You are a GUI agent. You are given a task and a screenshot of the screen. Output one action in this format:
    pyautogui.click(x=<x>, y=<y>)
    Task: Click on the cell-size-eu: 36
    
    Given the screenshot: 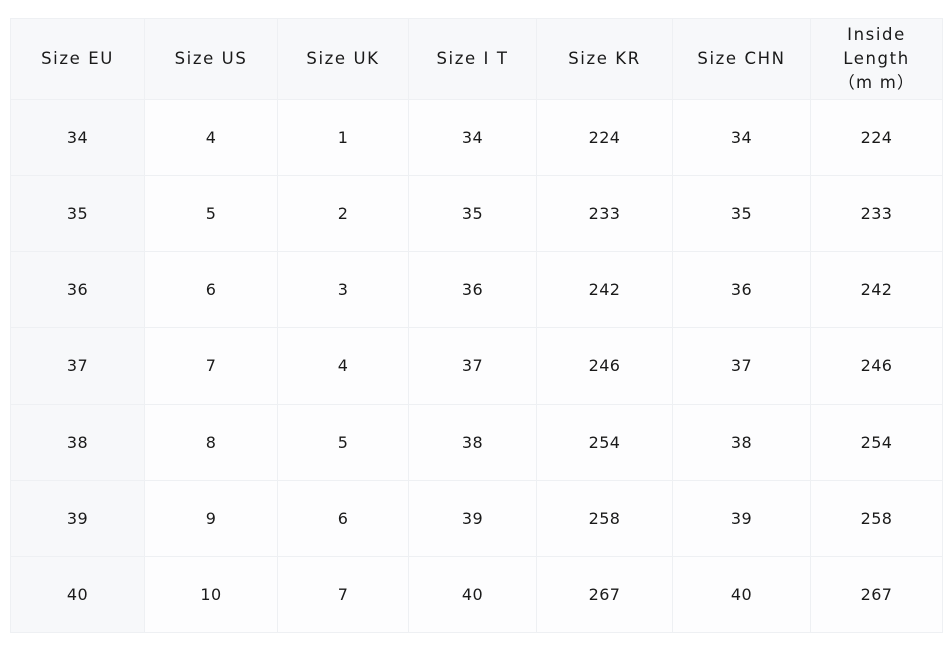 What is the action you would take?
    pyautogui.click(x=77, y=290)
    